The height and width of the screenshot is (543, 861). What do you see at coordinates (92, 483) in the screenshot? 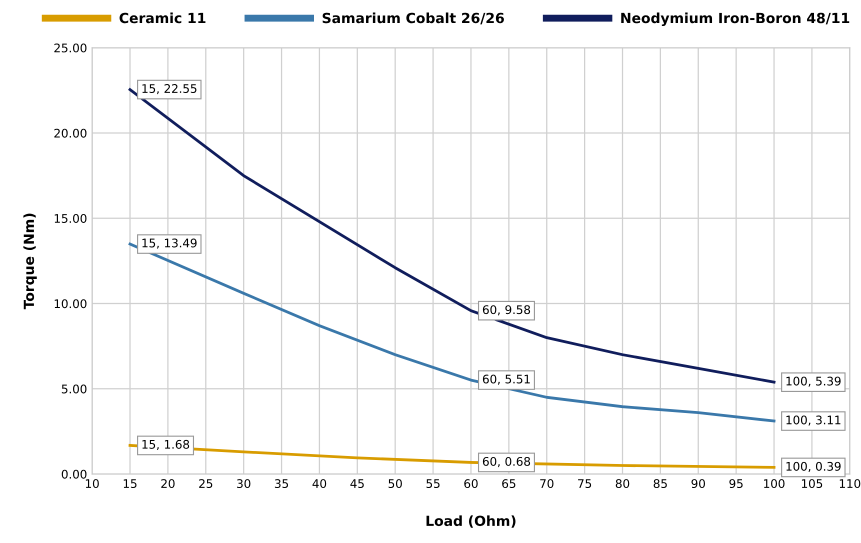
I see `x-tick-label: 10` at bounding box center [92, 483].